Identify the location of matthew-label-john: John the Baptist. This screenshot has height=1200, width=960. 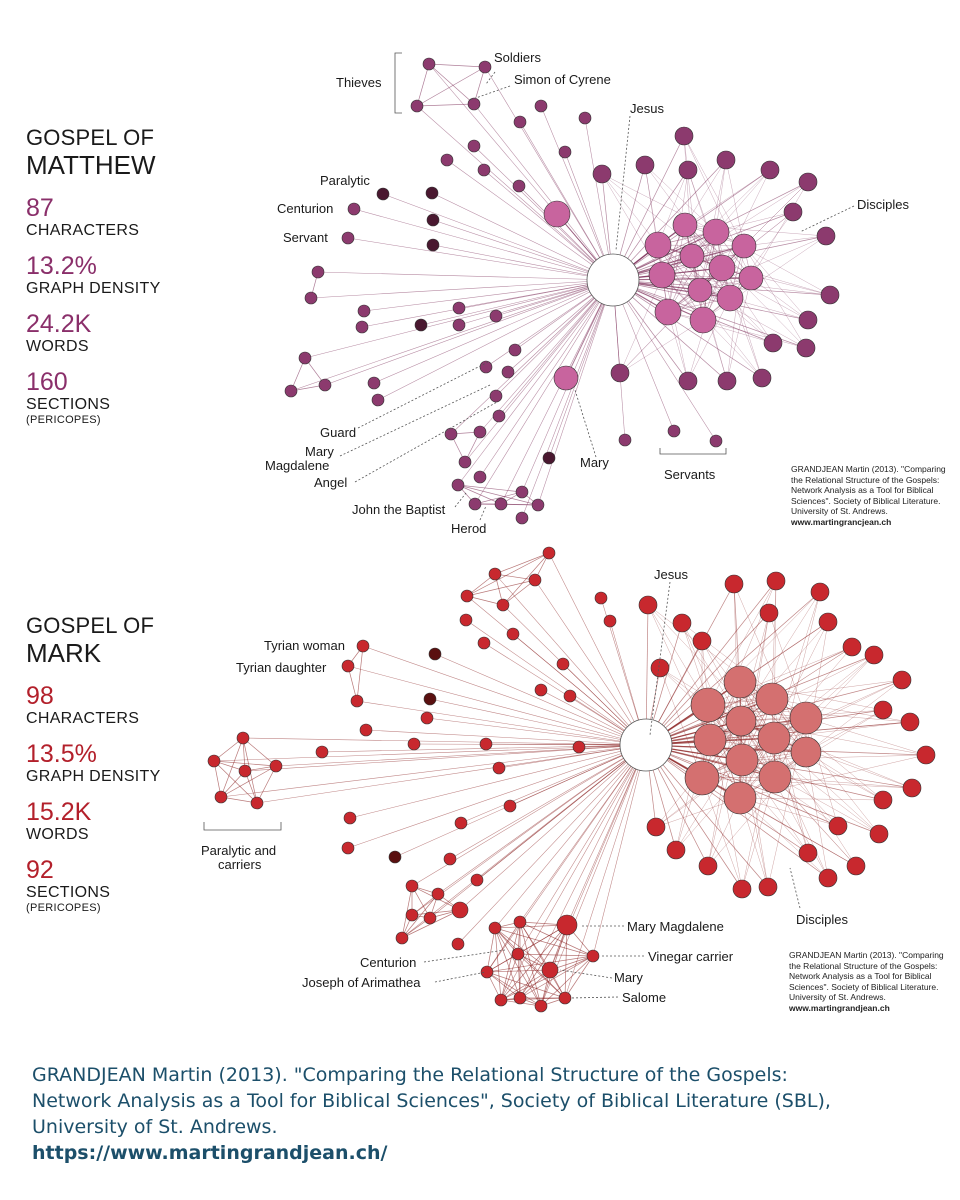
(399, 509).